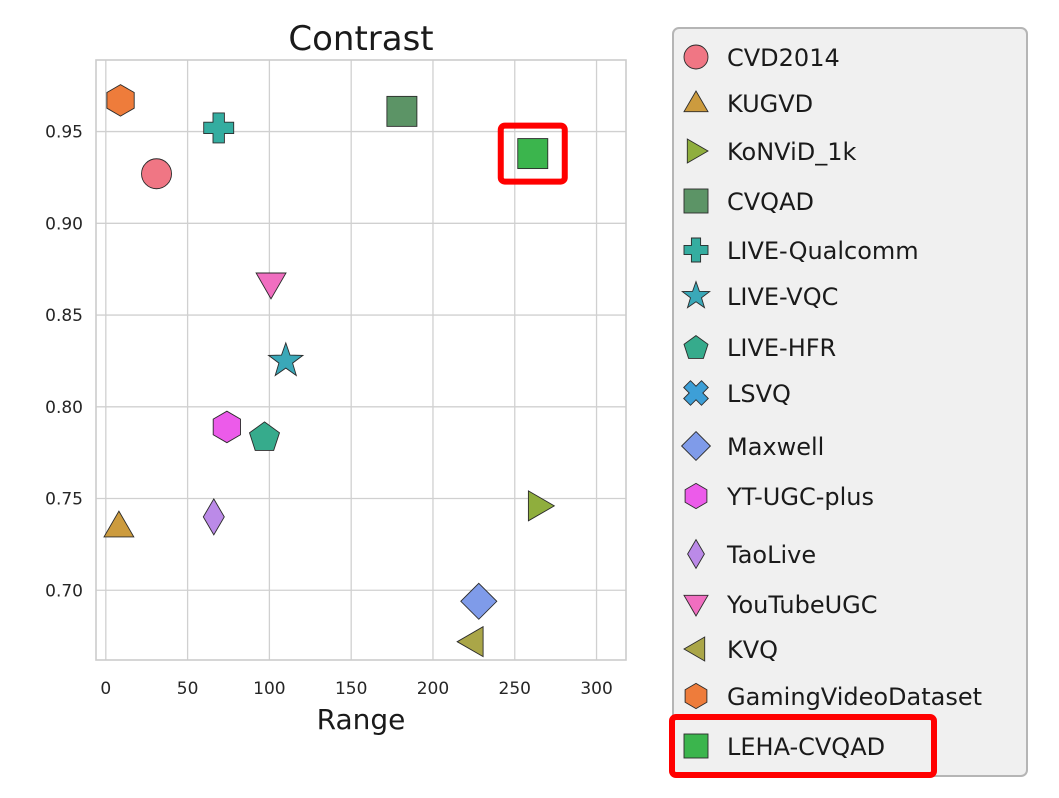 Image resolution: width=1059 pixels, height=798 pixels. What do you see at coordinates (188, 689) in the screenshot?
I see `x-tick-label: 50` at bounding box center [188, 689].